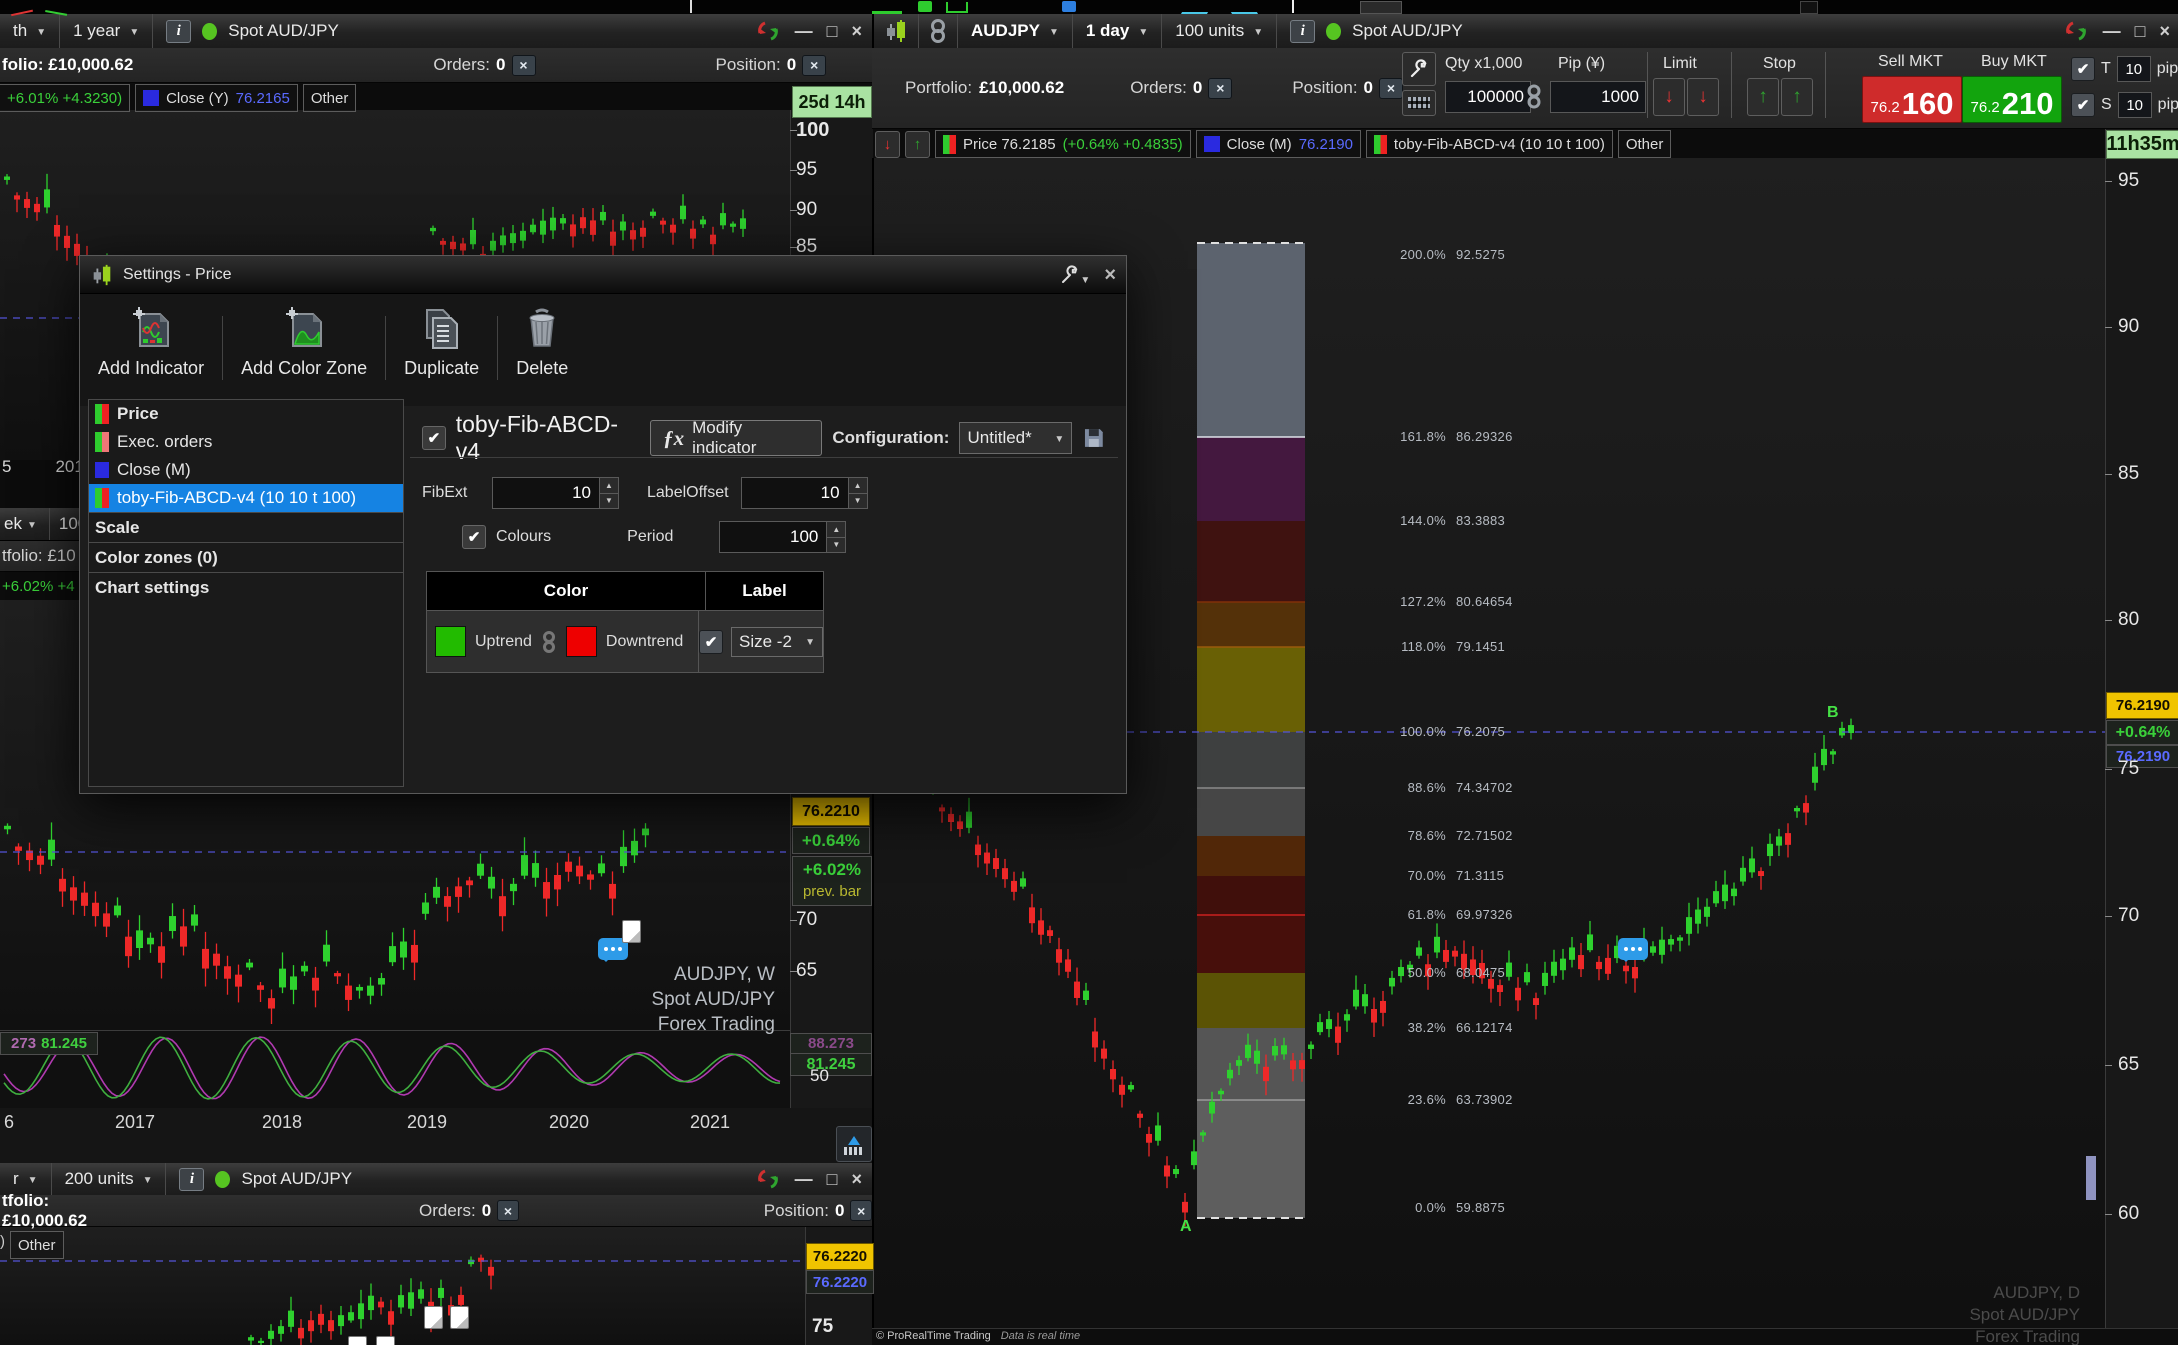 This screenshot has width=2178, height=1345. I want to click on legend-price-change: +6.01% +4.3230), so click(65, 98).